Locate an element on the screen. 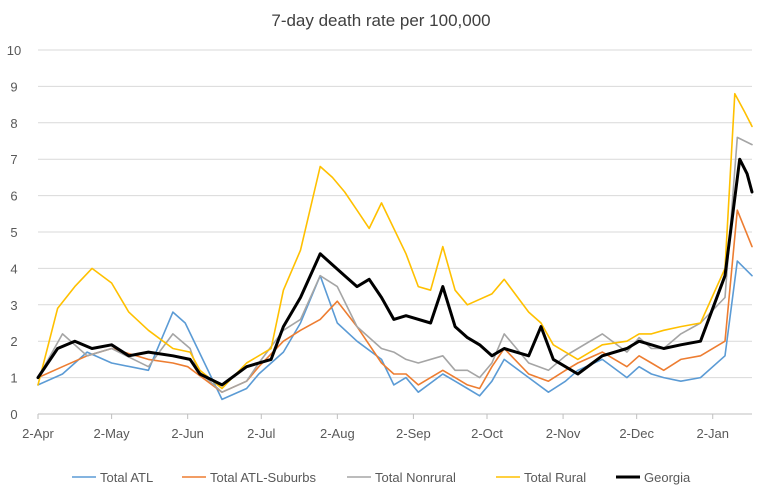 Image resolution: width=762 pixels, height=499 pixels. y-tick-label: 0 is located at coordinates (13, 414).